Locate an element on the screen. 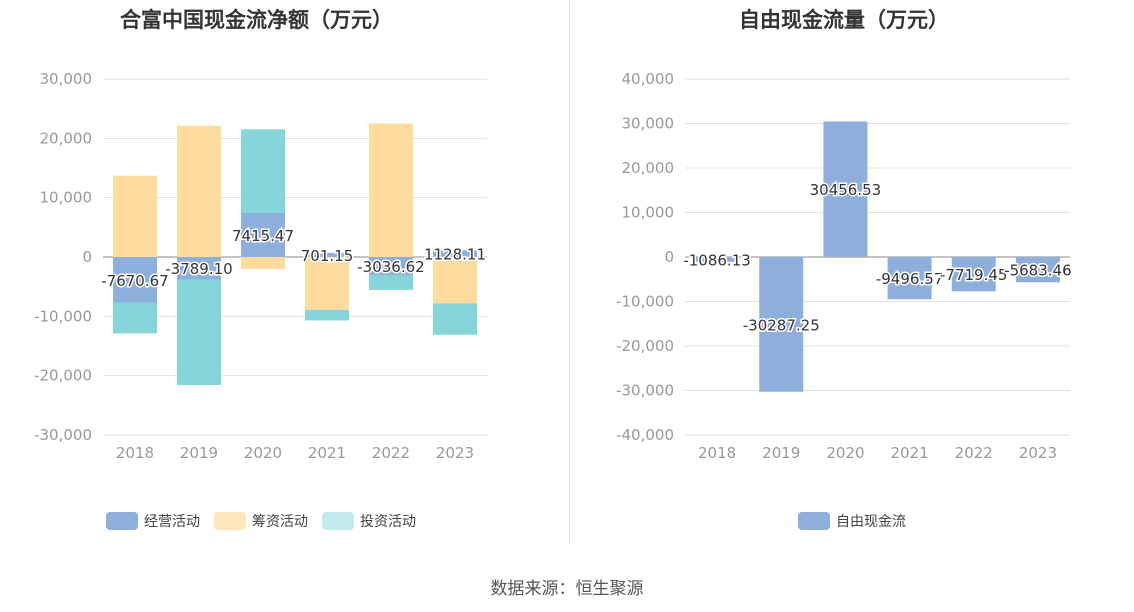 The height and width of the screenshot is (612, 1134). right-chart-title: 自由现金流量（万元） is located at coordinates (844, 20).